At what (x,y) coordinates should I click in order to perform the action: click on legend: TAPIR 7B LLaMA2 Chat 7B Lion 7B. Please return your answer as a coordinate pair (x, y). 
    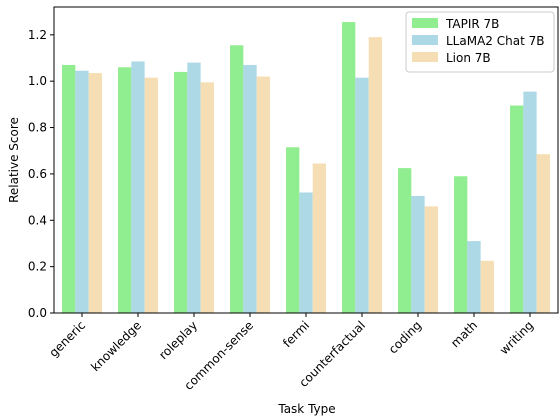
    Looking at the image, I should click on (480, 42).